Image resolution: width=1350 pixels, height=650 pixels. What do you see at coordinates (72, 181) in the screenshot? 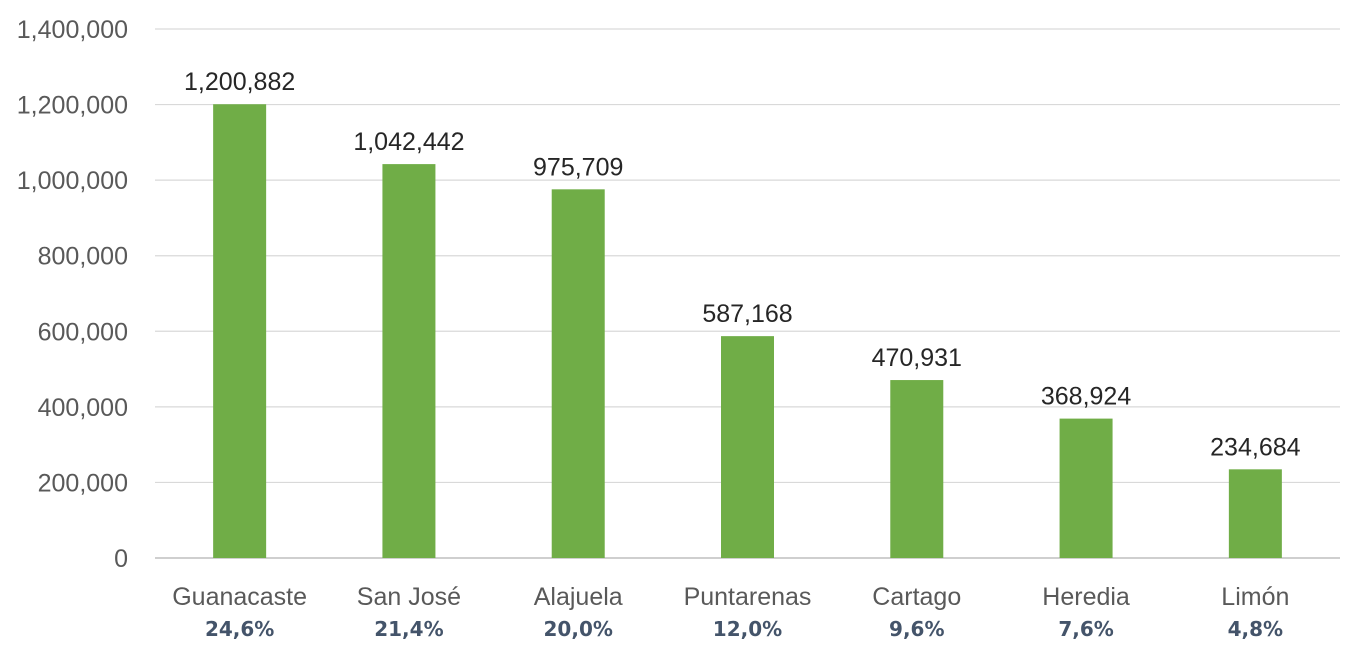
I see `y-tick-label: 1,000,000` at bounding box center [72, 181].